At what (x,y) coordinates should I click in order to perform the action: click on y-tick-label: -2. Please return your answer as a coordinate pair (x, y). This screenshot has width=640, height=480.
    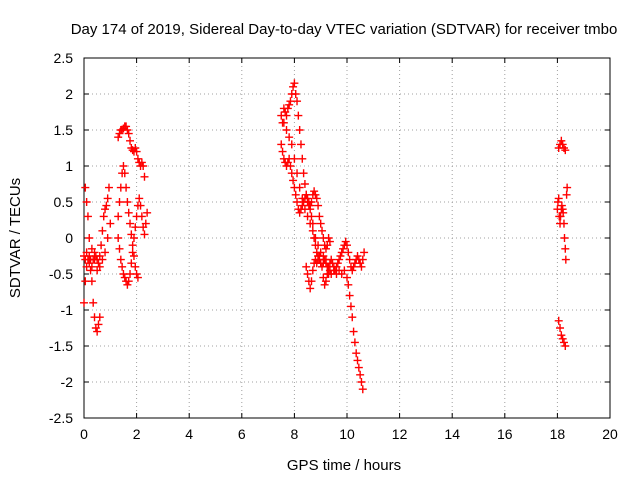
    Looking at the image, I should click on (67, 382).